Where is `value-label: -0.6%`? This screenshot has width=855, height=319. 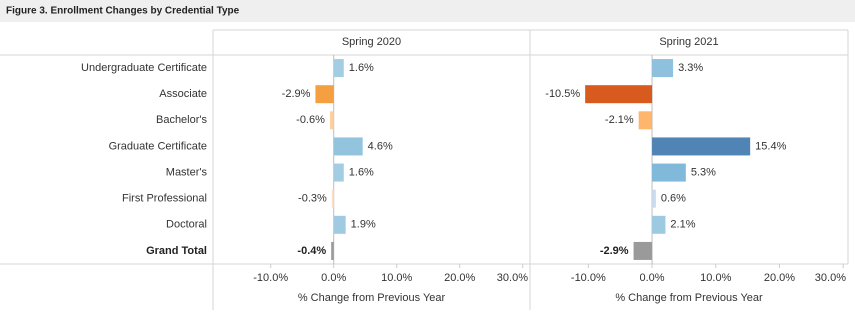
value-label: -0.6% is located at coordinates (310, 120).